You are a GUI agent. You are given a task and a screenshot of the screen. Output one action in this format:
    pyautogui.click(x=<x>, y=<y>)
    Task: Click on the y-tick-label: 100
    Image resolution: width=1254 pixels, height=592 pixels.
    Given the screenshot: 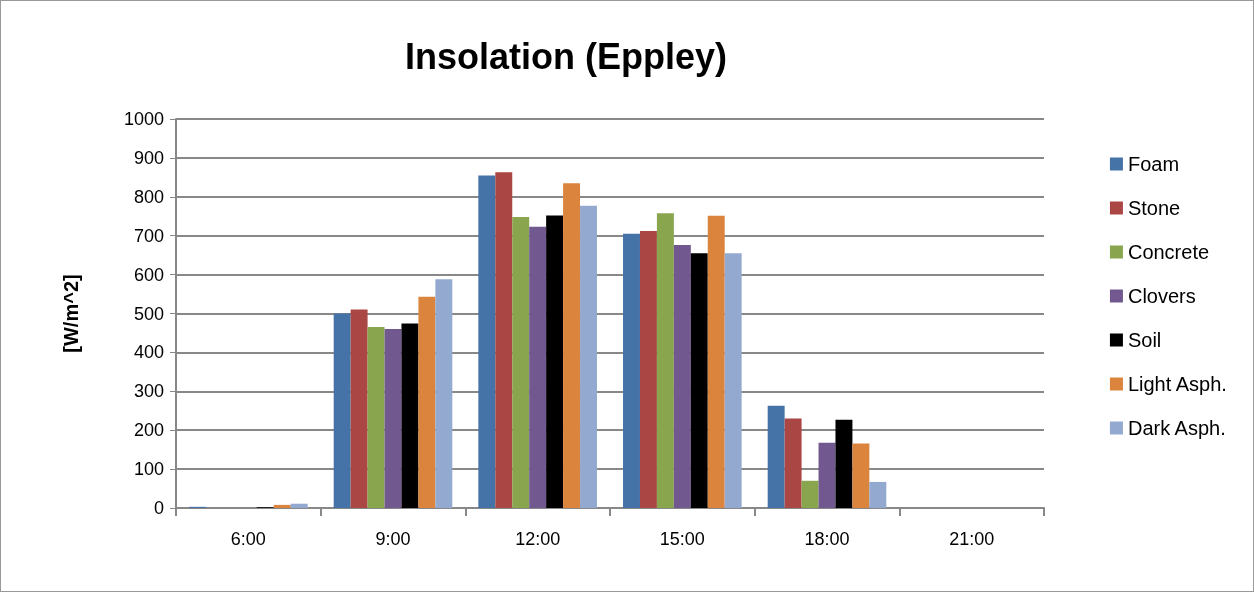 What is the action you would take?
    pyautogui.click(x=148, y=469)
    